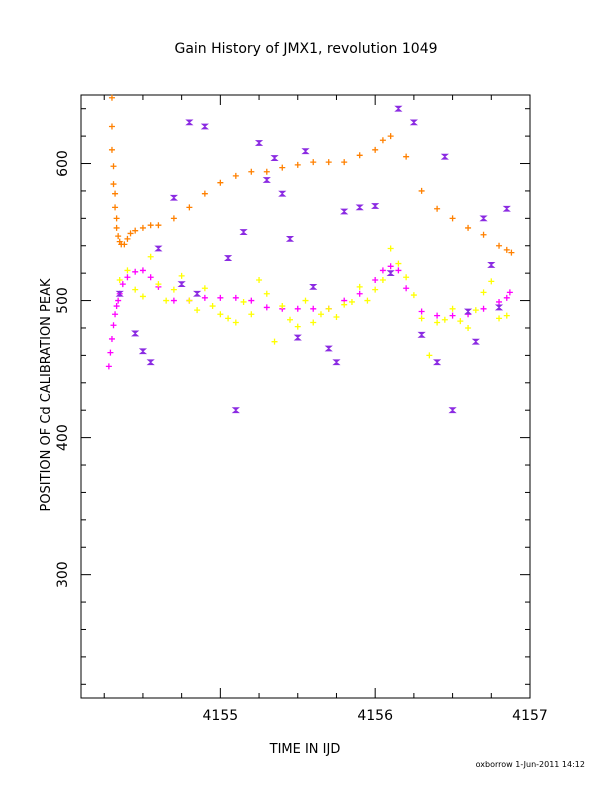 This screenshot has width=612, height=792. What do you see at coordinates (63, 574) in the screenshot?
I see `y-tick-label: 300` at bounding box center [63, 574].